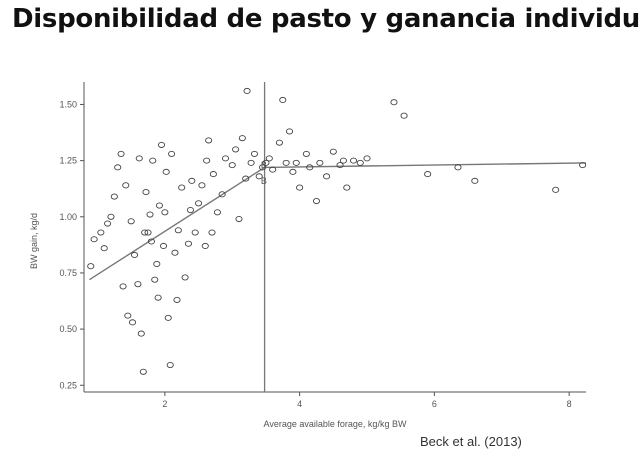 The height and width of the screenshot is (462, 640). Describe the element at coordinates (264, 173) in the screenshot. I see `text-markers: BB` at that location.